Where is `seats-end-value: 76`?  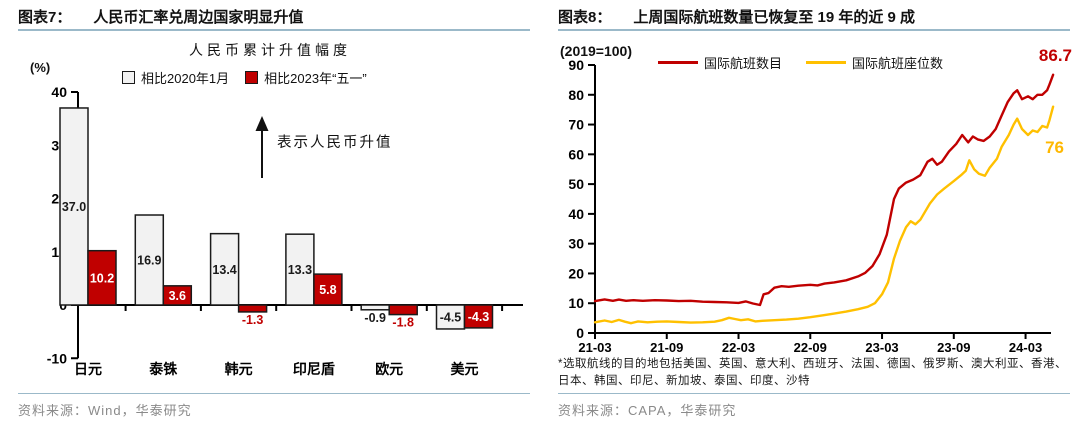
seats-end-value: 76 is located at coordinates (1054, 147).